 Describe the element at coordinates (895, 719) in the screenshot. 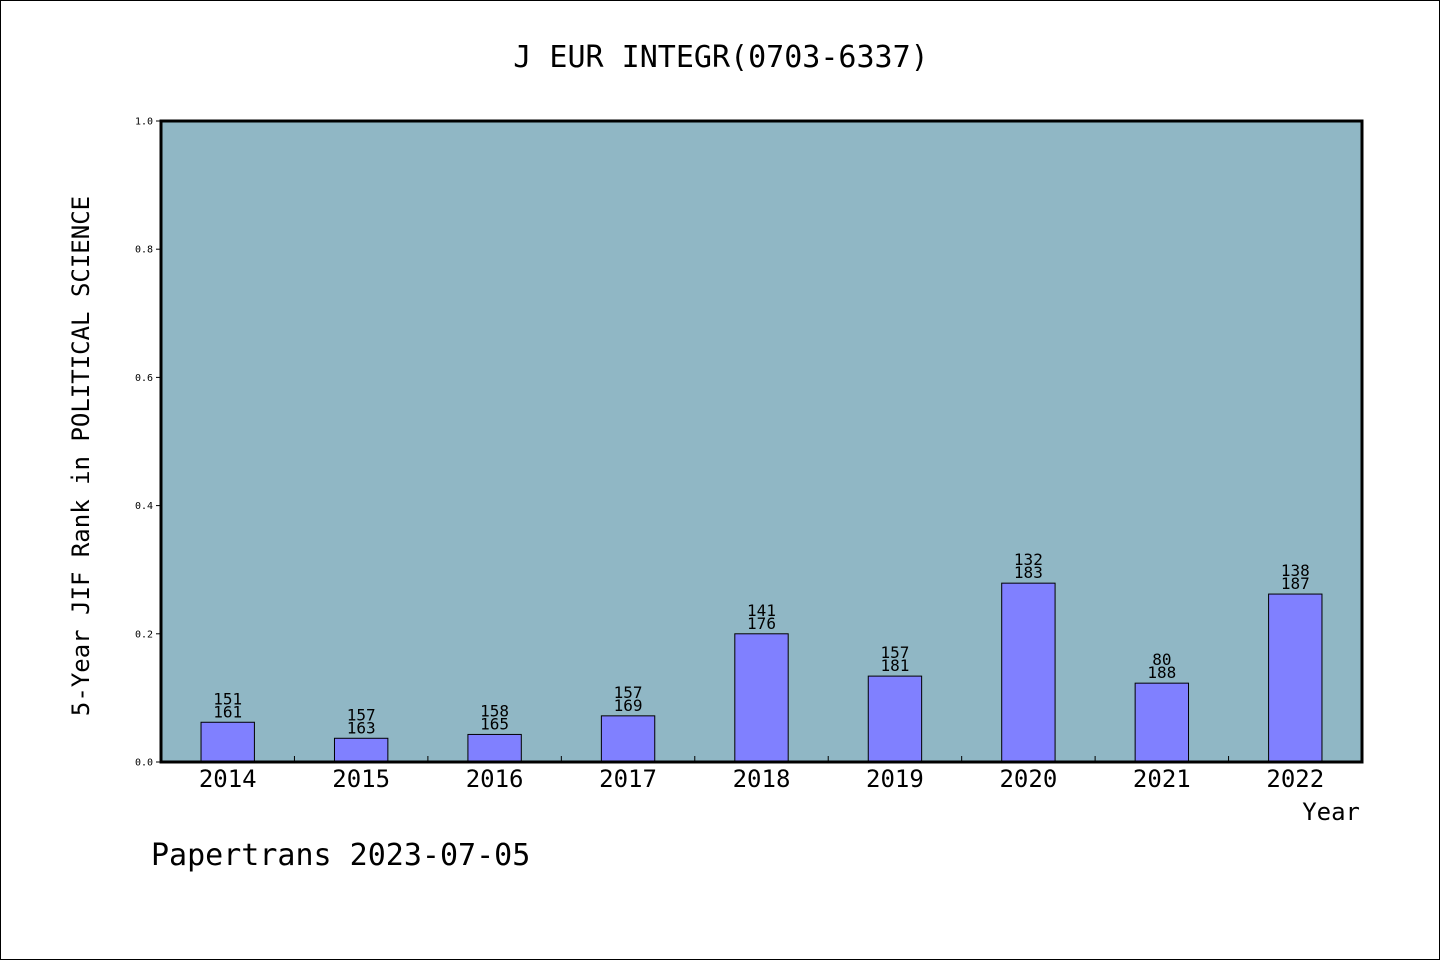

I see `bar-2019` at that location.